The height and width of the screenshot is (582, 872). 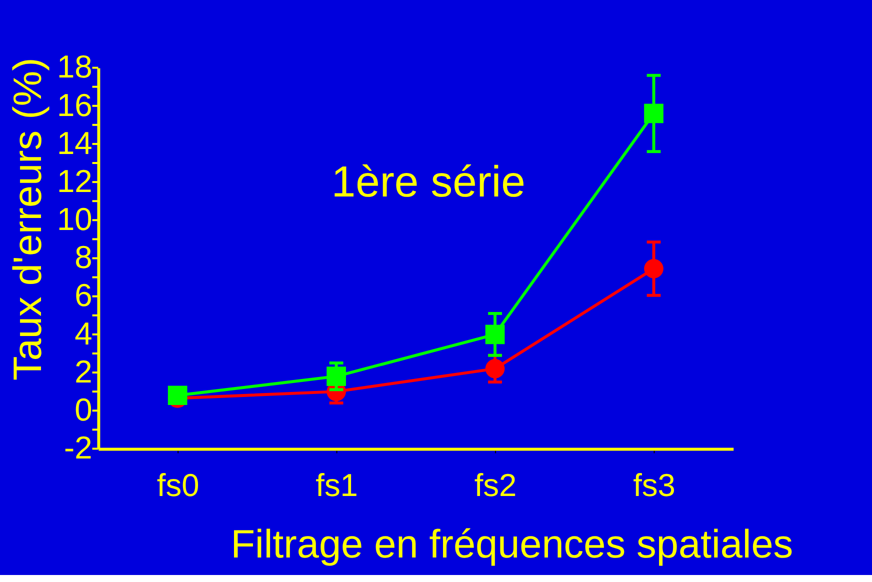 I want to click on y-tick-label: -2, so click(x=78, y=448).